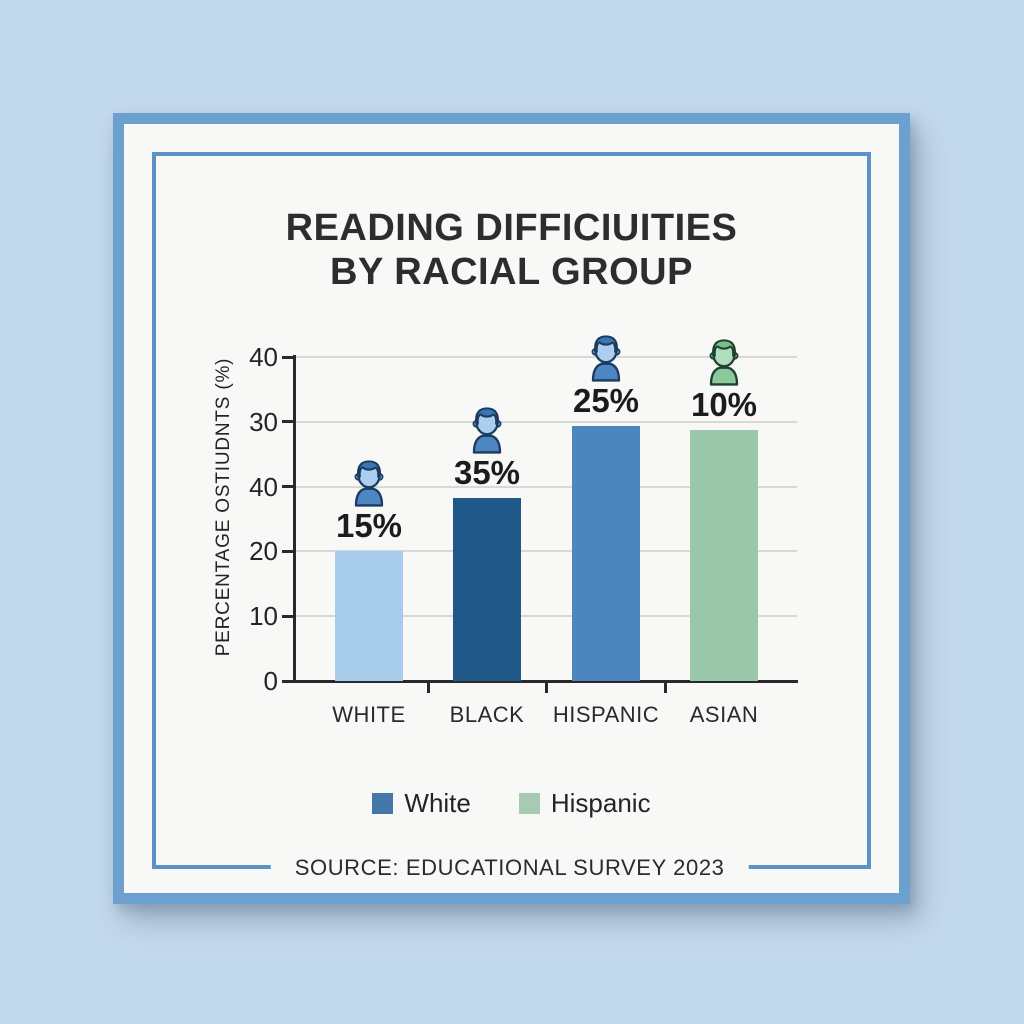  What do you see at coordinates (600, 803) in the screenshot?
I see `legend-label-hispanic: Hispanic` at bounding box center [600, 803].